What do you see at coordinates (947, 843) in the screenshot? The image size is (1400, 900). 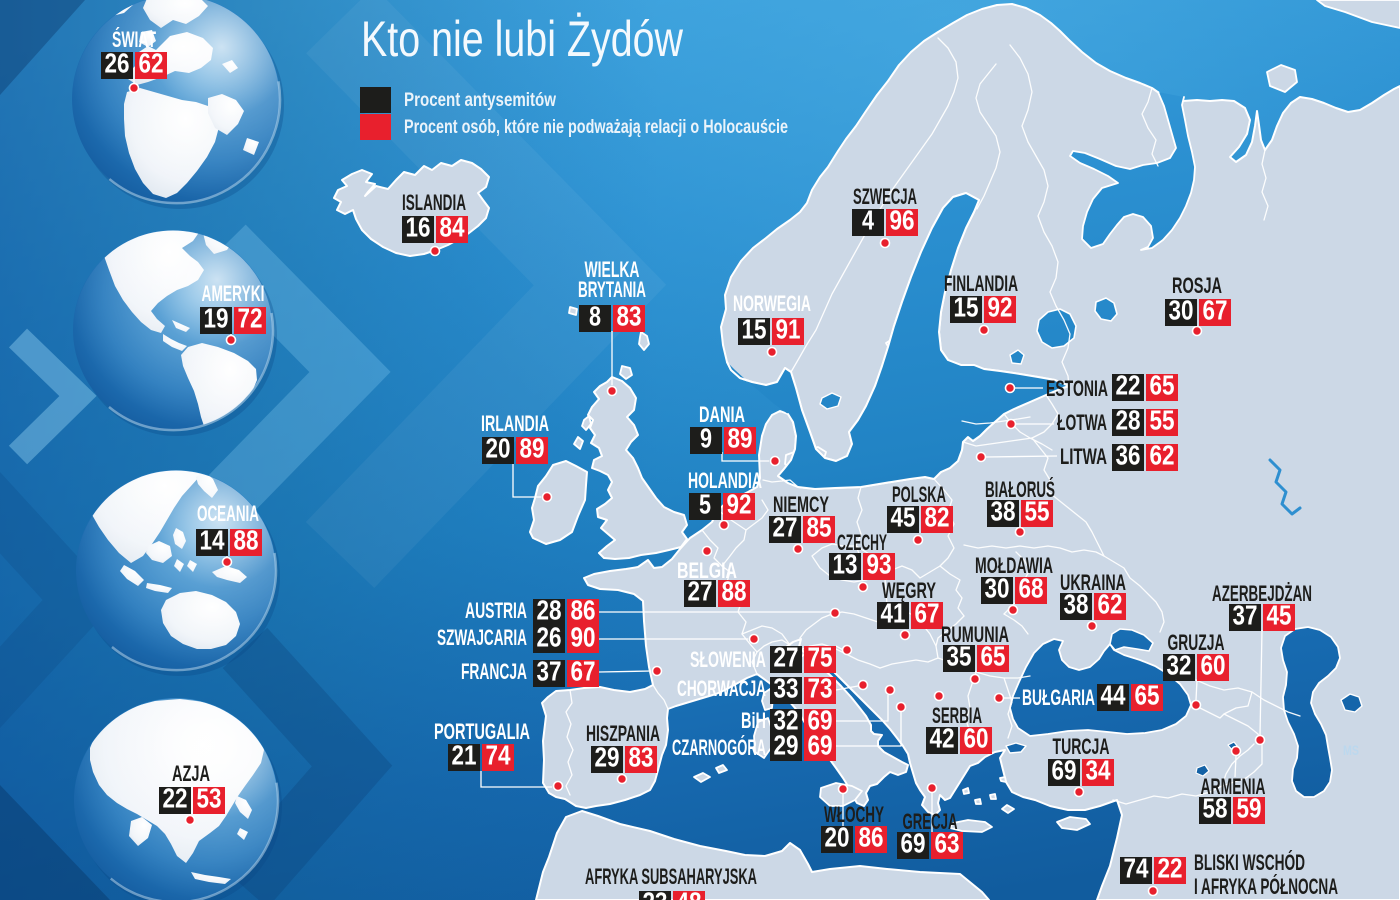 I see `svg-text: 63` at bounding box center [947, 843].